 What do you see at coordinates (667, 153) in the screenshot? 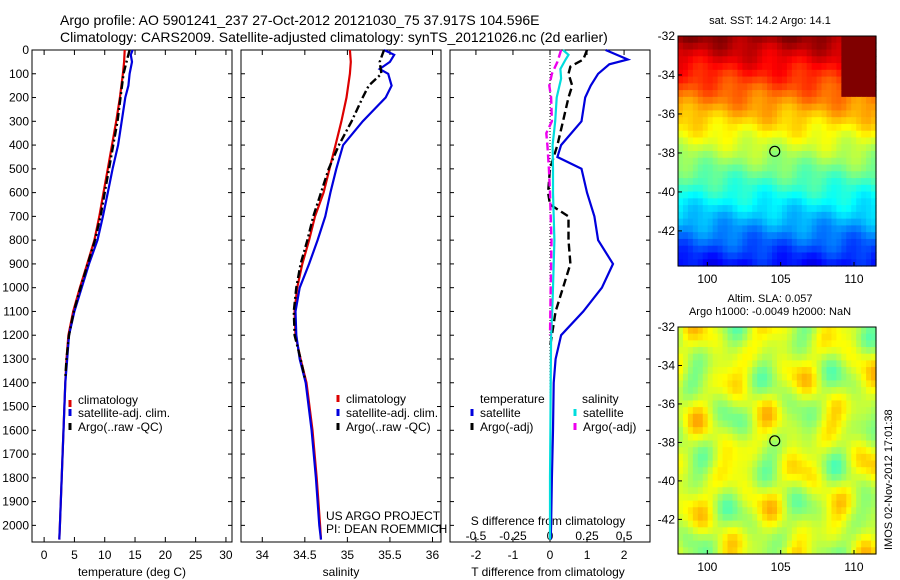
I see `y-tick-label: -38` at bounding box center [667, 153].